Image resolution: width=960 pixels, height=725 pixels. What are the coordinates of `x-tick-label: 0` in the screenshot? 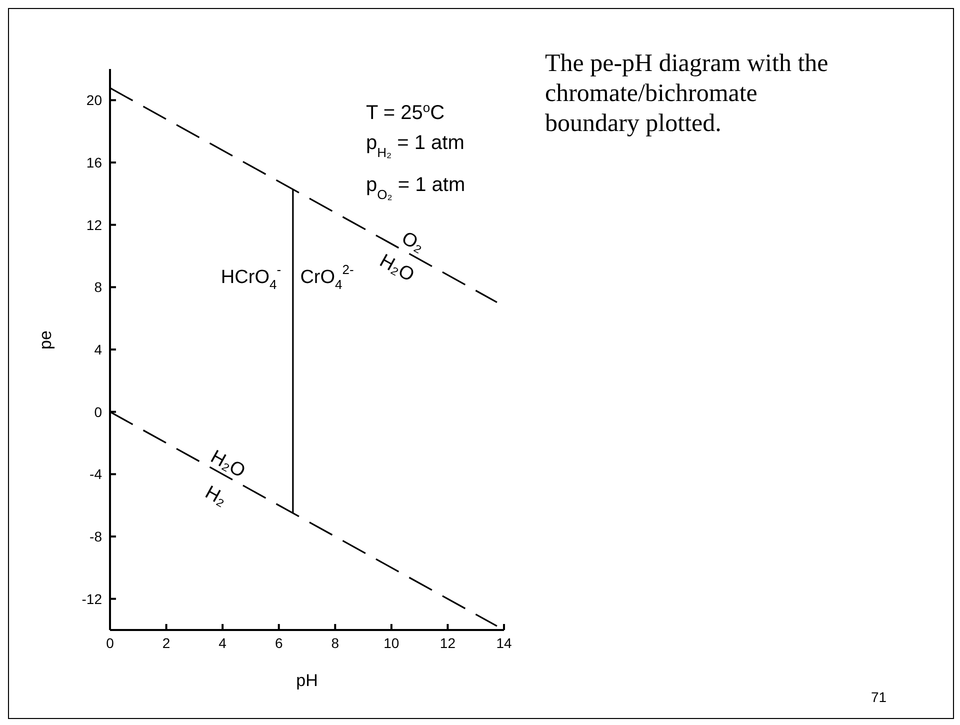 It's located at (110, 642).